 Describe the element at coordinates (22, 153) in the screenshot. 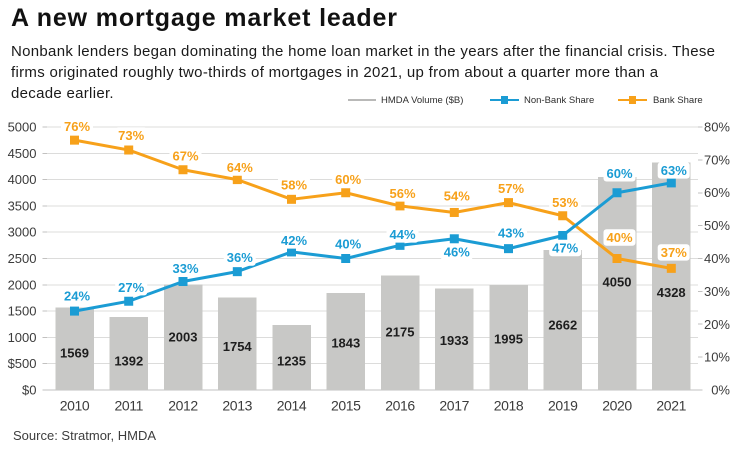

I see `svg-text: 4500` at that location.